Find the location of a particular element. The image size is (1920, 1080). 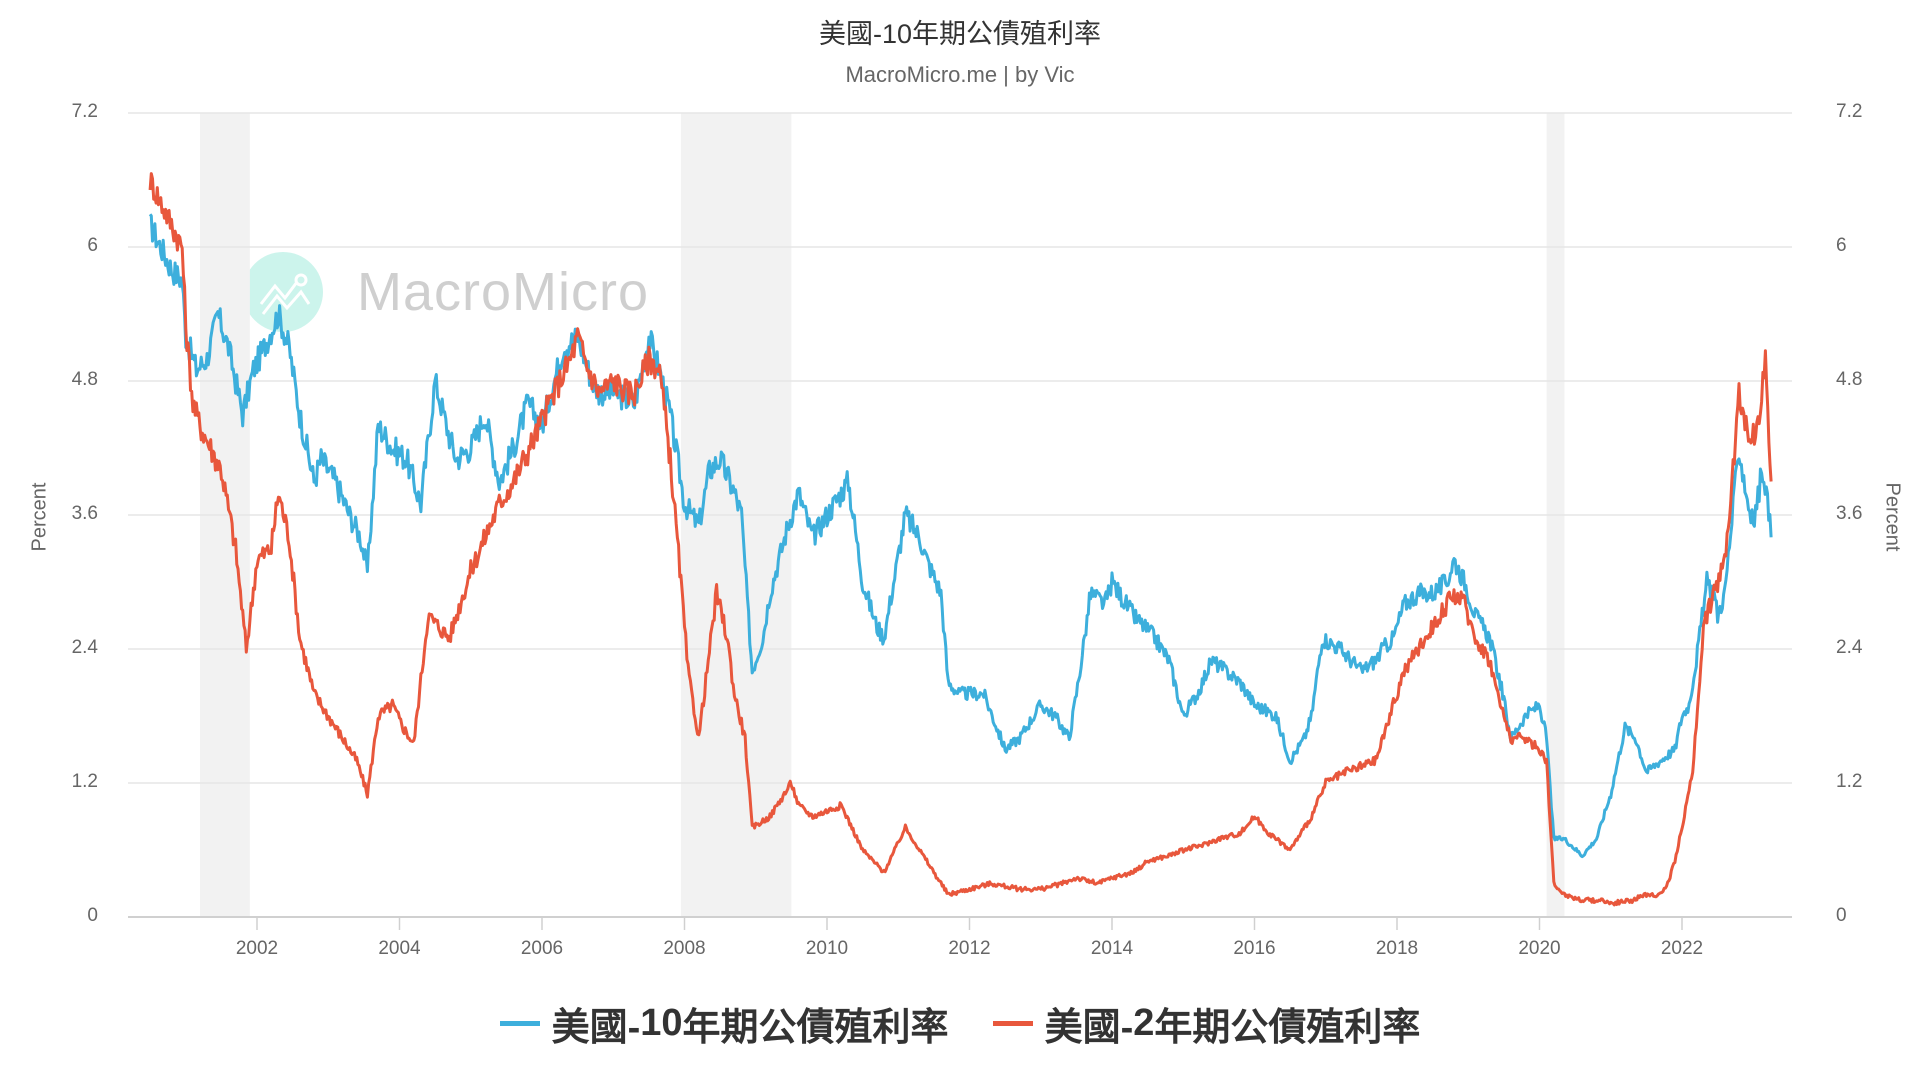

legend-label-num: 10 is located at coordinates (661, 1023).